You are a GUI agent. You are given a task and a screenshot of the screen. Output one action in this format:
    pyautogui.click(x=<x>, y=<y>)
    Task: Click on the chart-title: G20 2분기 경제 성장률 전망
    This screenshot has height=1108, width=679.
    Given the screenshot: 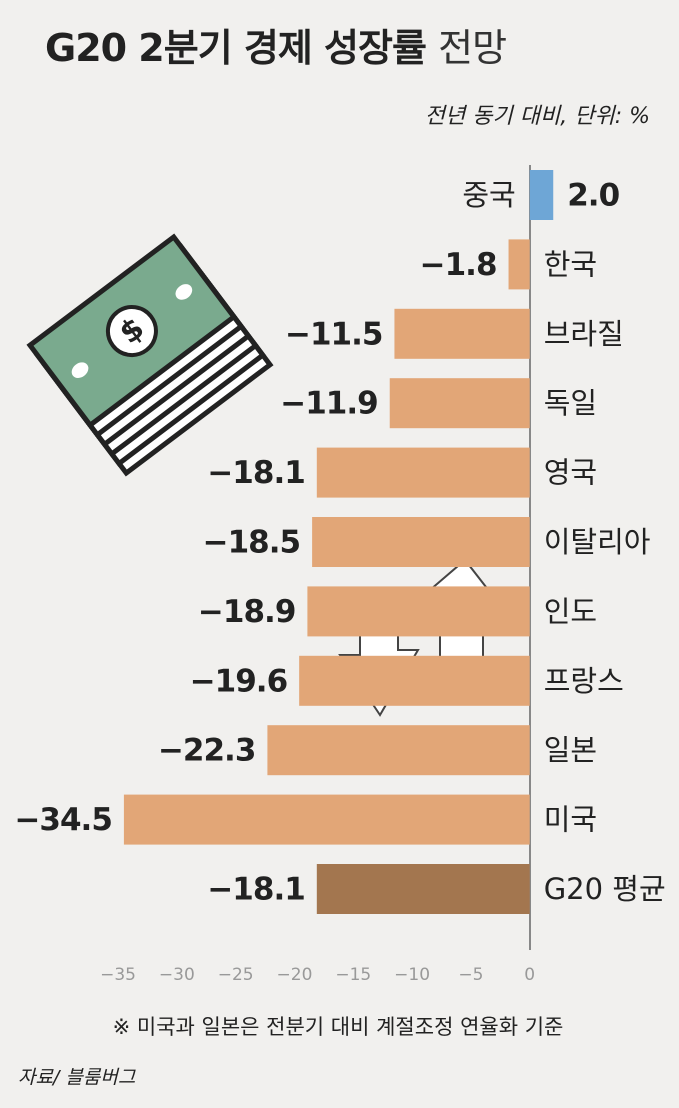 What is the action you would take?
    pyautogui.click(x=275, y=48)
    